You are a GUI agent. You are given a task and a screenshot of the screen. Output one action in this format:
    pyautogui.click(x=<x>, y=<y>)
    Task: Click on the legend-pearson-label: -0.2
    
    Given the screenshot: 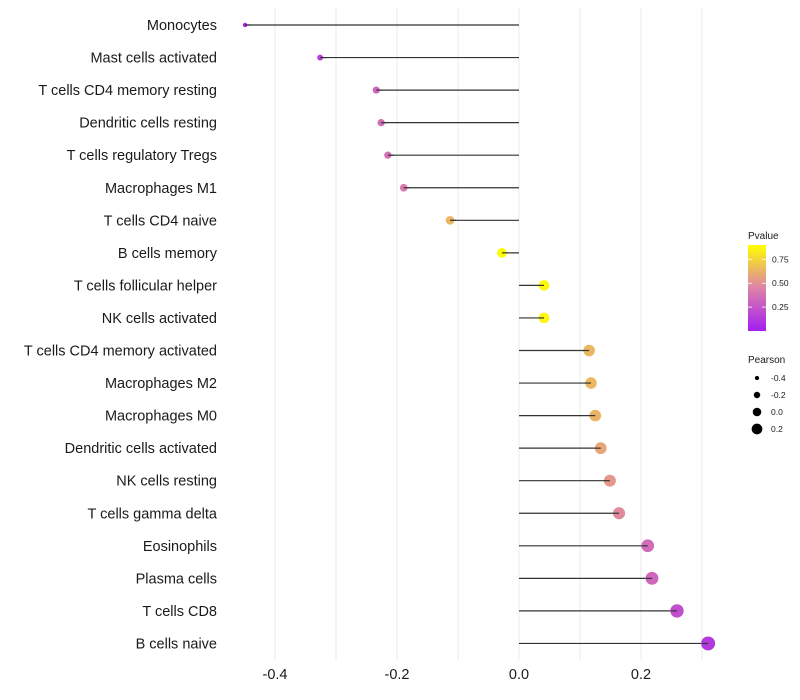 What is the action you would take?
    pyautogui.click(x=778, y=395)
    